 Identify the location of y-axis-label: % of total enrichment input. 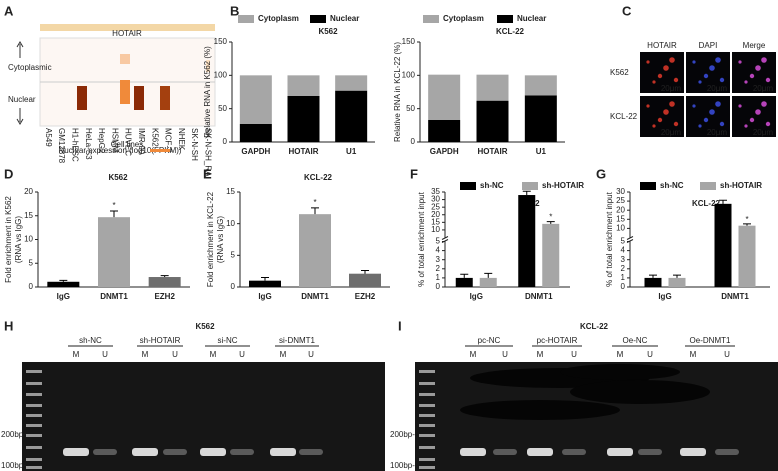
(609, 238).